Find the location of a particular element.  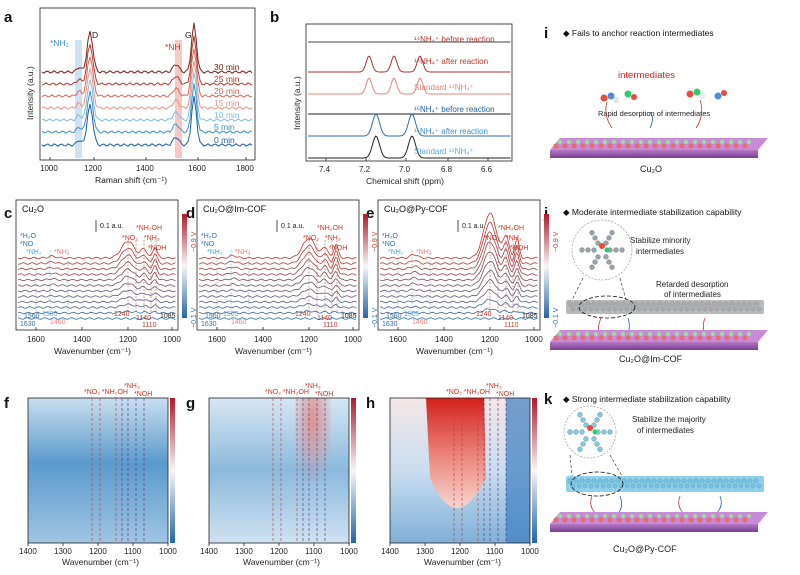

panel-letter-a: a is located at coordinates (8, 17).